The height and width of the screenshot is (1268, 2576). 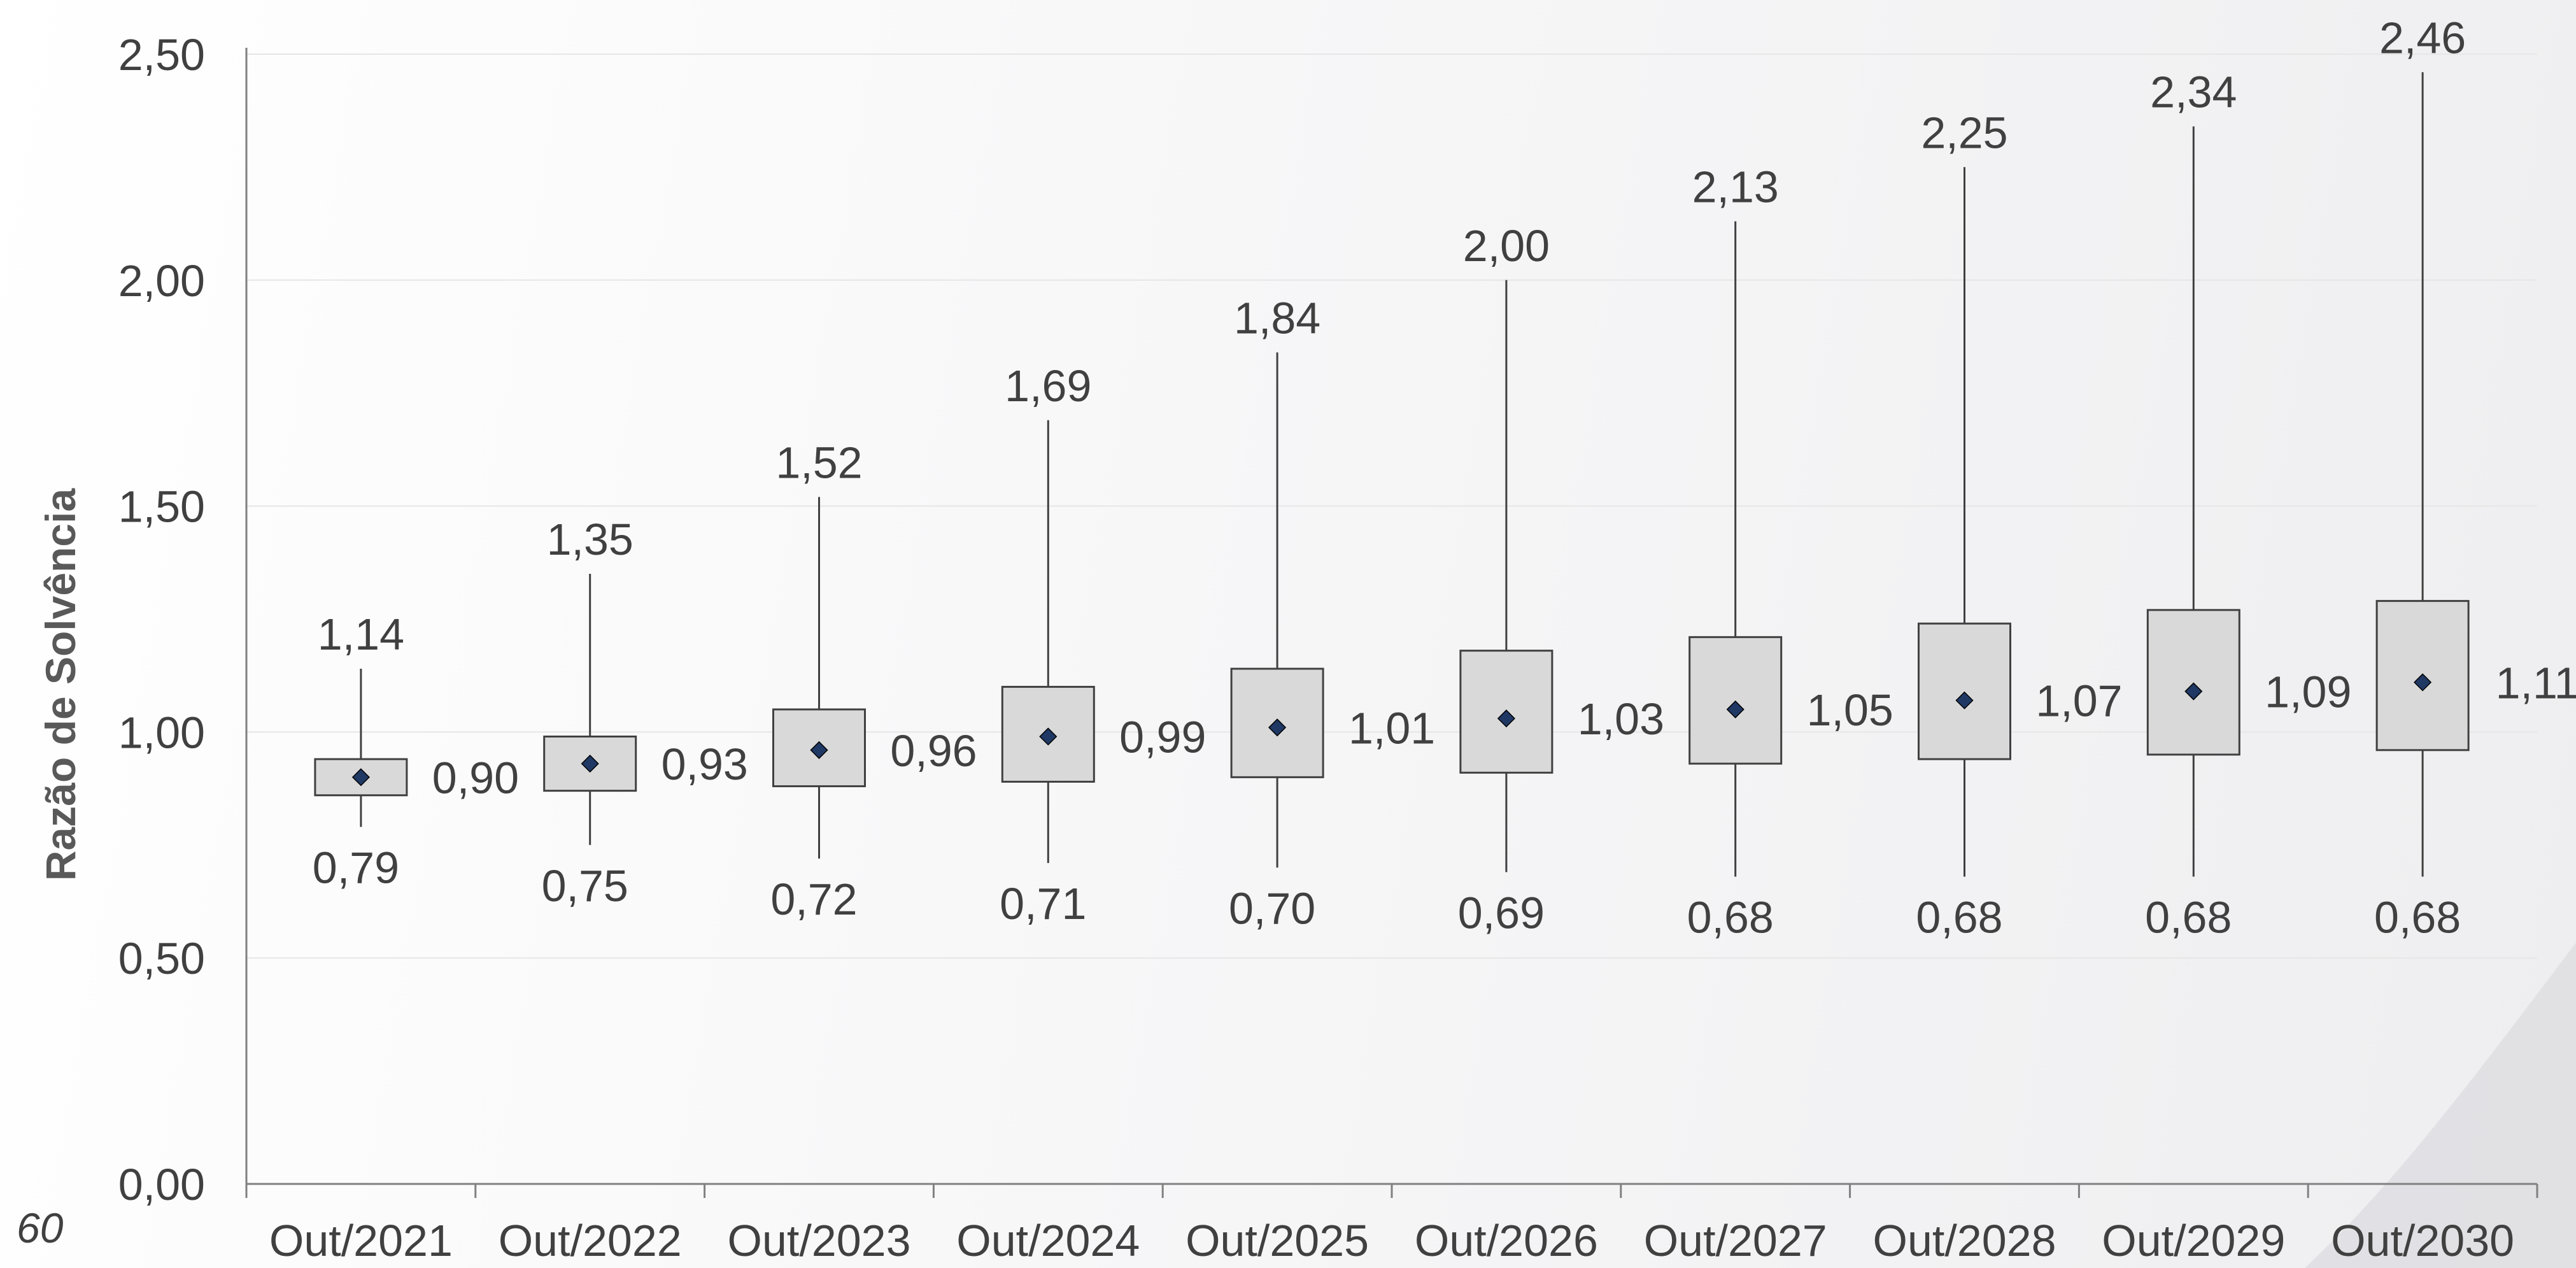 I want to click on y-axis-title: Razão de Solvência, so click(x=60, y=685).